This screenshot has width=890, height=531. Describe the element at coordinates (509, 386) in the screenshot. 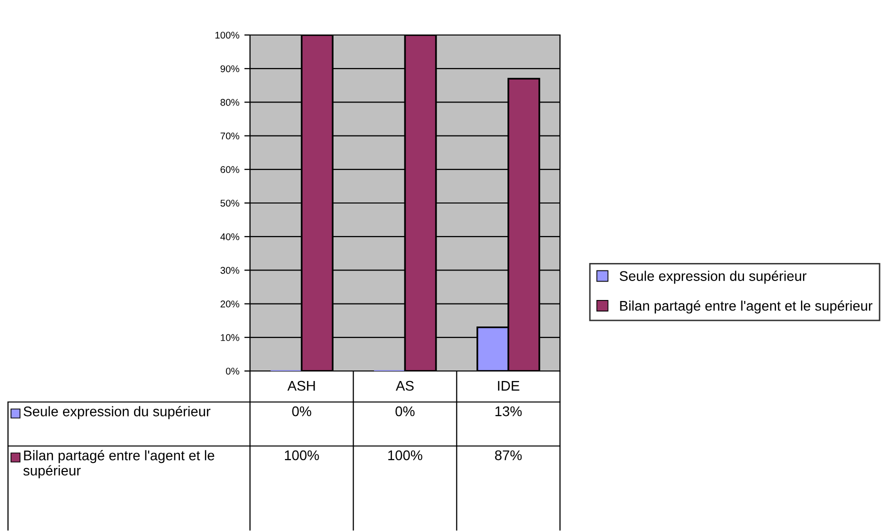

I see `x-tick-label: IDE` at that location.